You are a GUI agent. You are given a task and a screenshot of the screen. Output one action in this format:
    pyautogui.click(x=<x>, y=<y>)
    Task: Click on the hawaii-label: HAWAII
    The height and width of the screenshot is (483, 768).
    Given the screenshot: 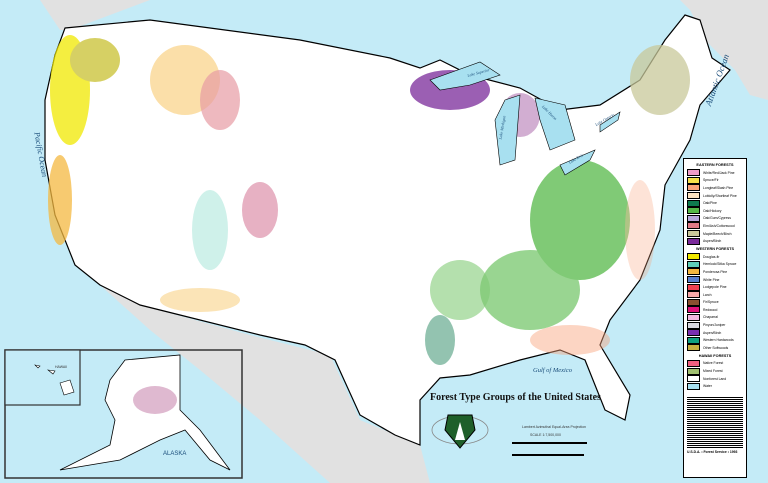 What is the action you would take?
    pyautogui.click(x=61, y=367)
    